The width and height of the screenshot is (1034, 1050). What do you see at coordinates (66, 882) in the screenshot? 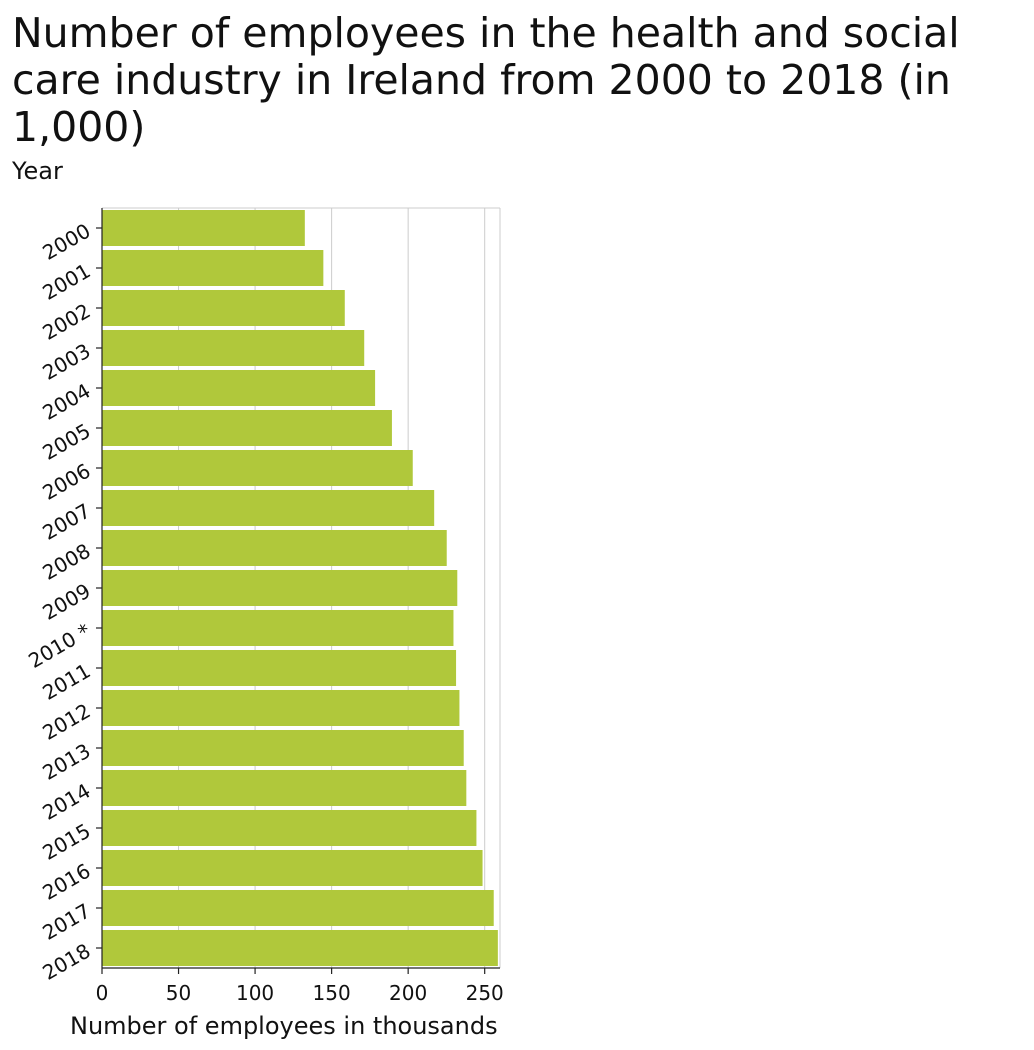
I see `y-tick-label: 2016` at bounding box center [66, 882].